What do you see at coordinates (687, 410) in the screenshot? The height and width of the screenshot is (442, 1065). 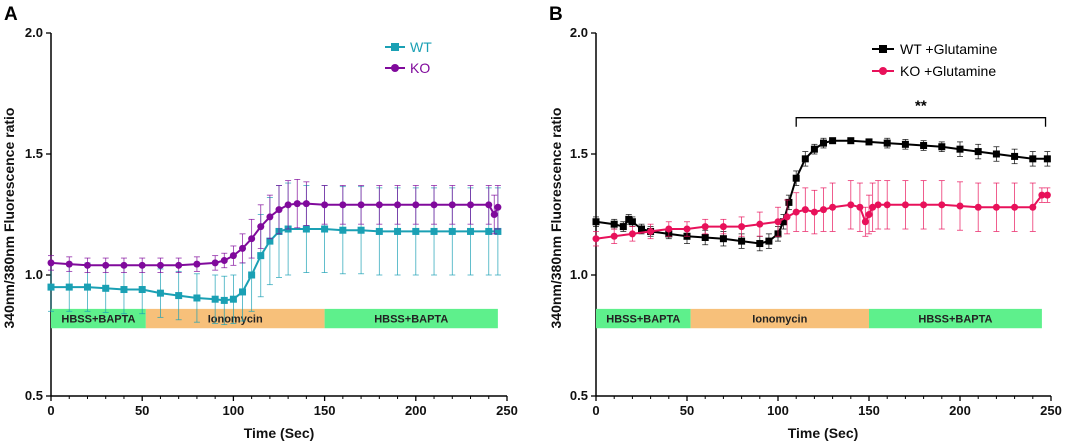 I see `x-tick-label: 50` at bounding box center [687, 410].